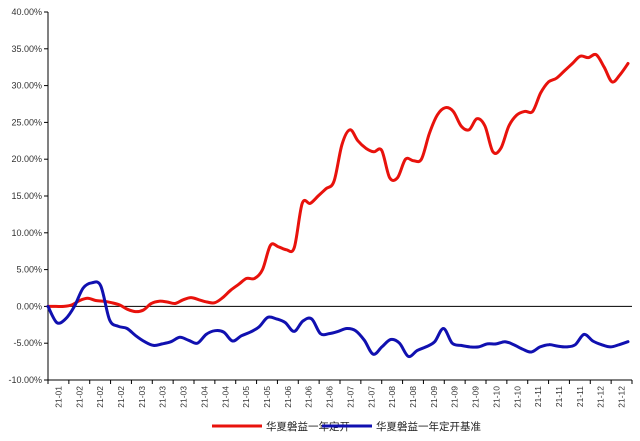 The width and height of the screenshot is (640, 441). Describe the element at coordinates (26, 12) in the screenshot. I see `y-tick-label: 40.00%` at that location.